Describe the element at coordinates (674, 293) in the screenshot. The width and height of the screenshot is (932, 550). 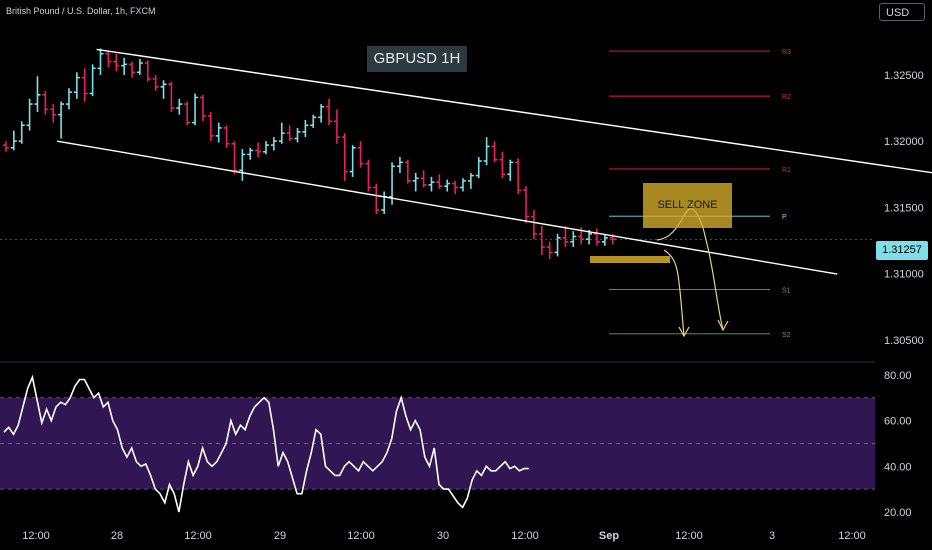
I see `forecast-path-left` at that location.